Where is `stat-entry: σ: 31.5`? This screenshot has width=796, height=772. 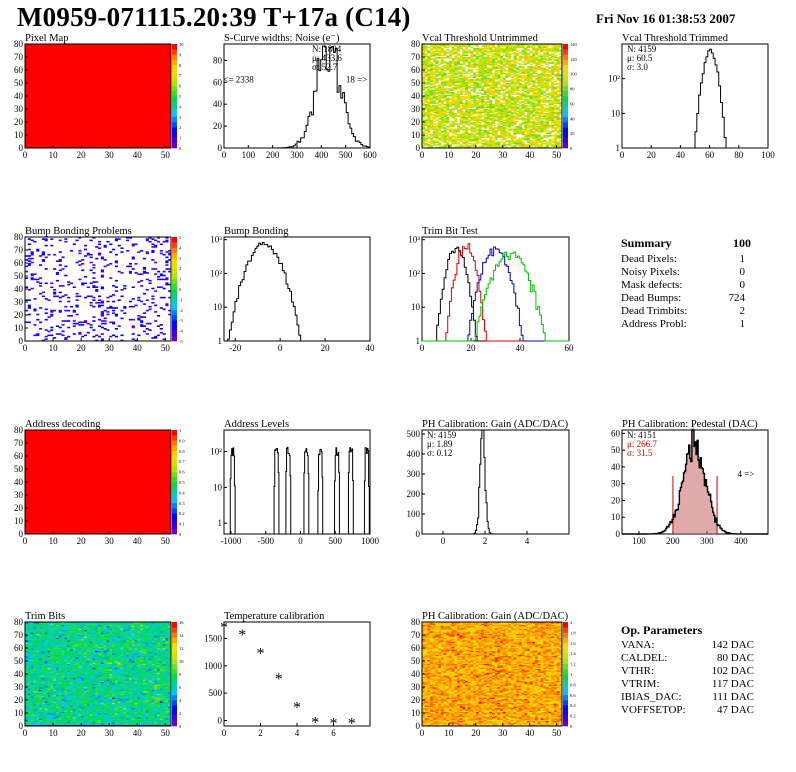
stat-entry: σ: 31.5 is located at coordinates (640, 453).